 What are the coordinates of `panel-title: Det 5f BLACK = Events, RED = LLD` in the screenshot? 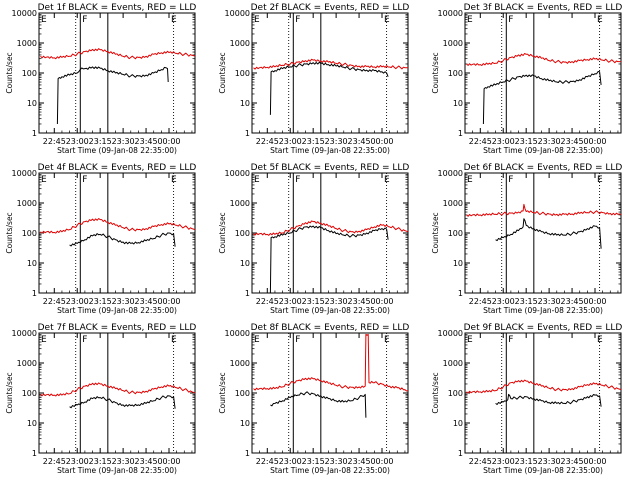 It's located at (330, 168).